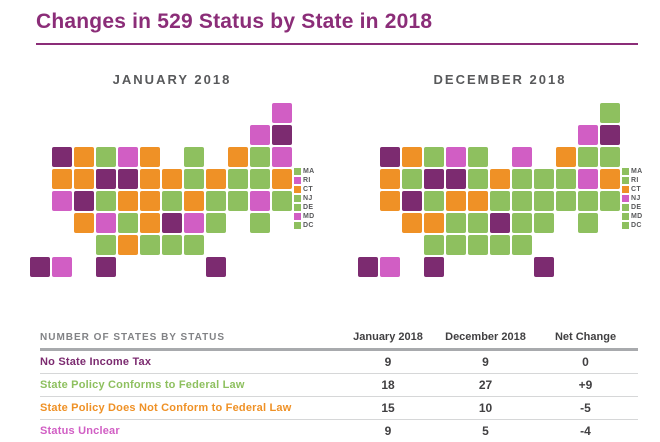  What do you see at coordinates (585, 408) in the screenshot?
I see `row-value-net: -5` at bounding box center [585, 408].